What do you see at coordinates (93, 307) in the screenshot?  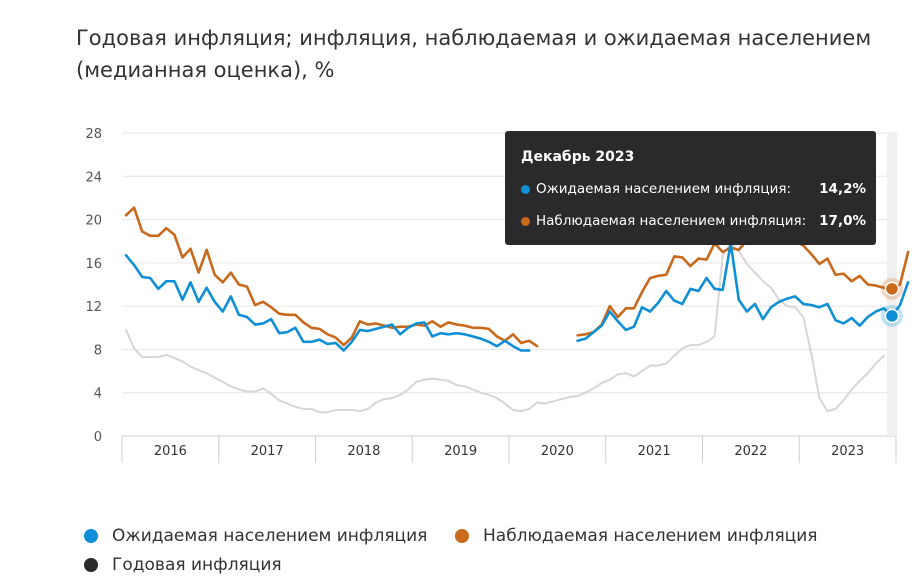 I see `y-tick-12: 12` at bounding box center [93, 307].